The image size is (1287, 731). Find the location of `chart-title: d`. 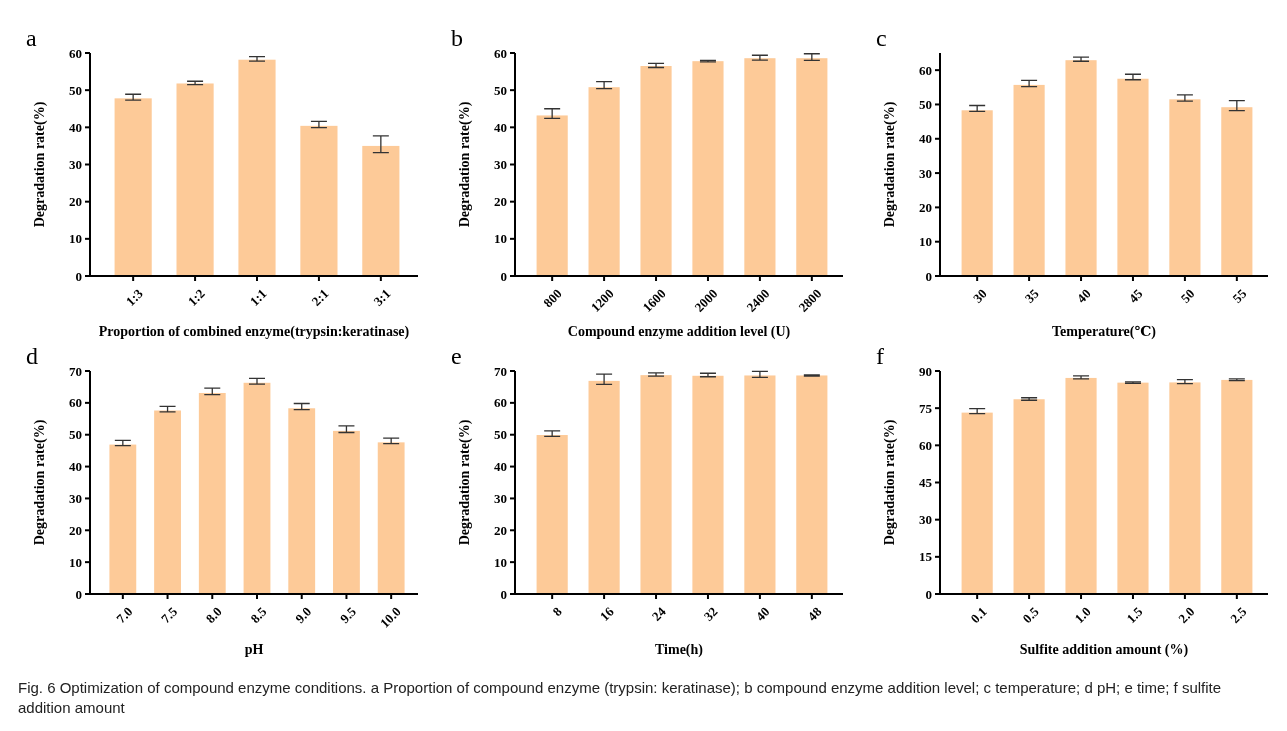

chart-title: d is located at coordinates (32, 356).